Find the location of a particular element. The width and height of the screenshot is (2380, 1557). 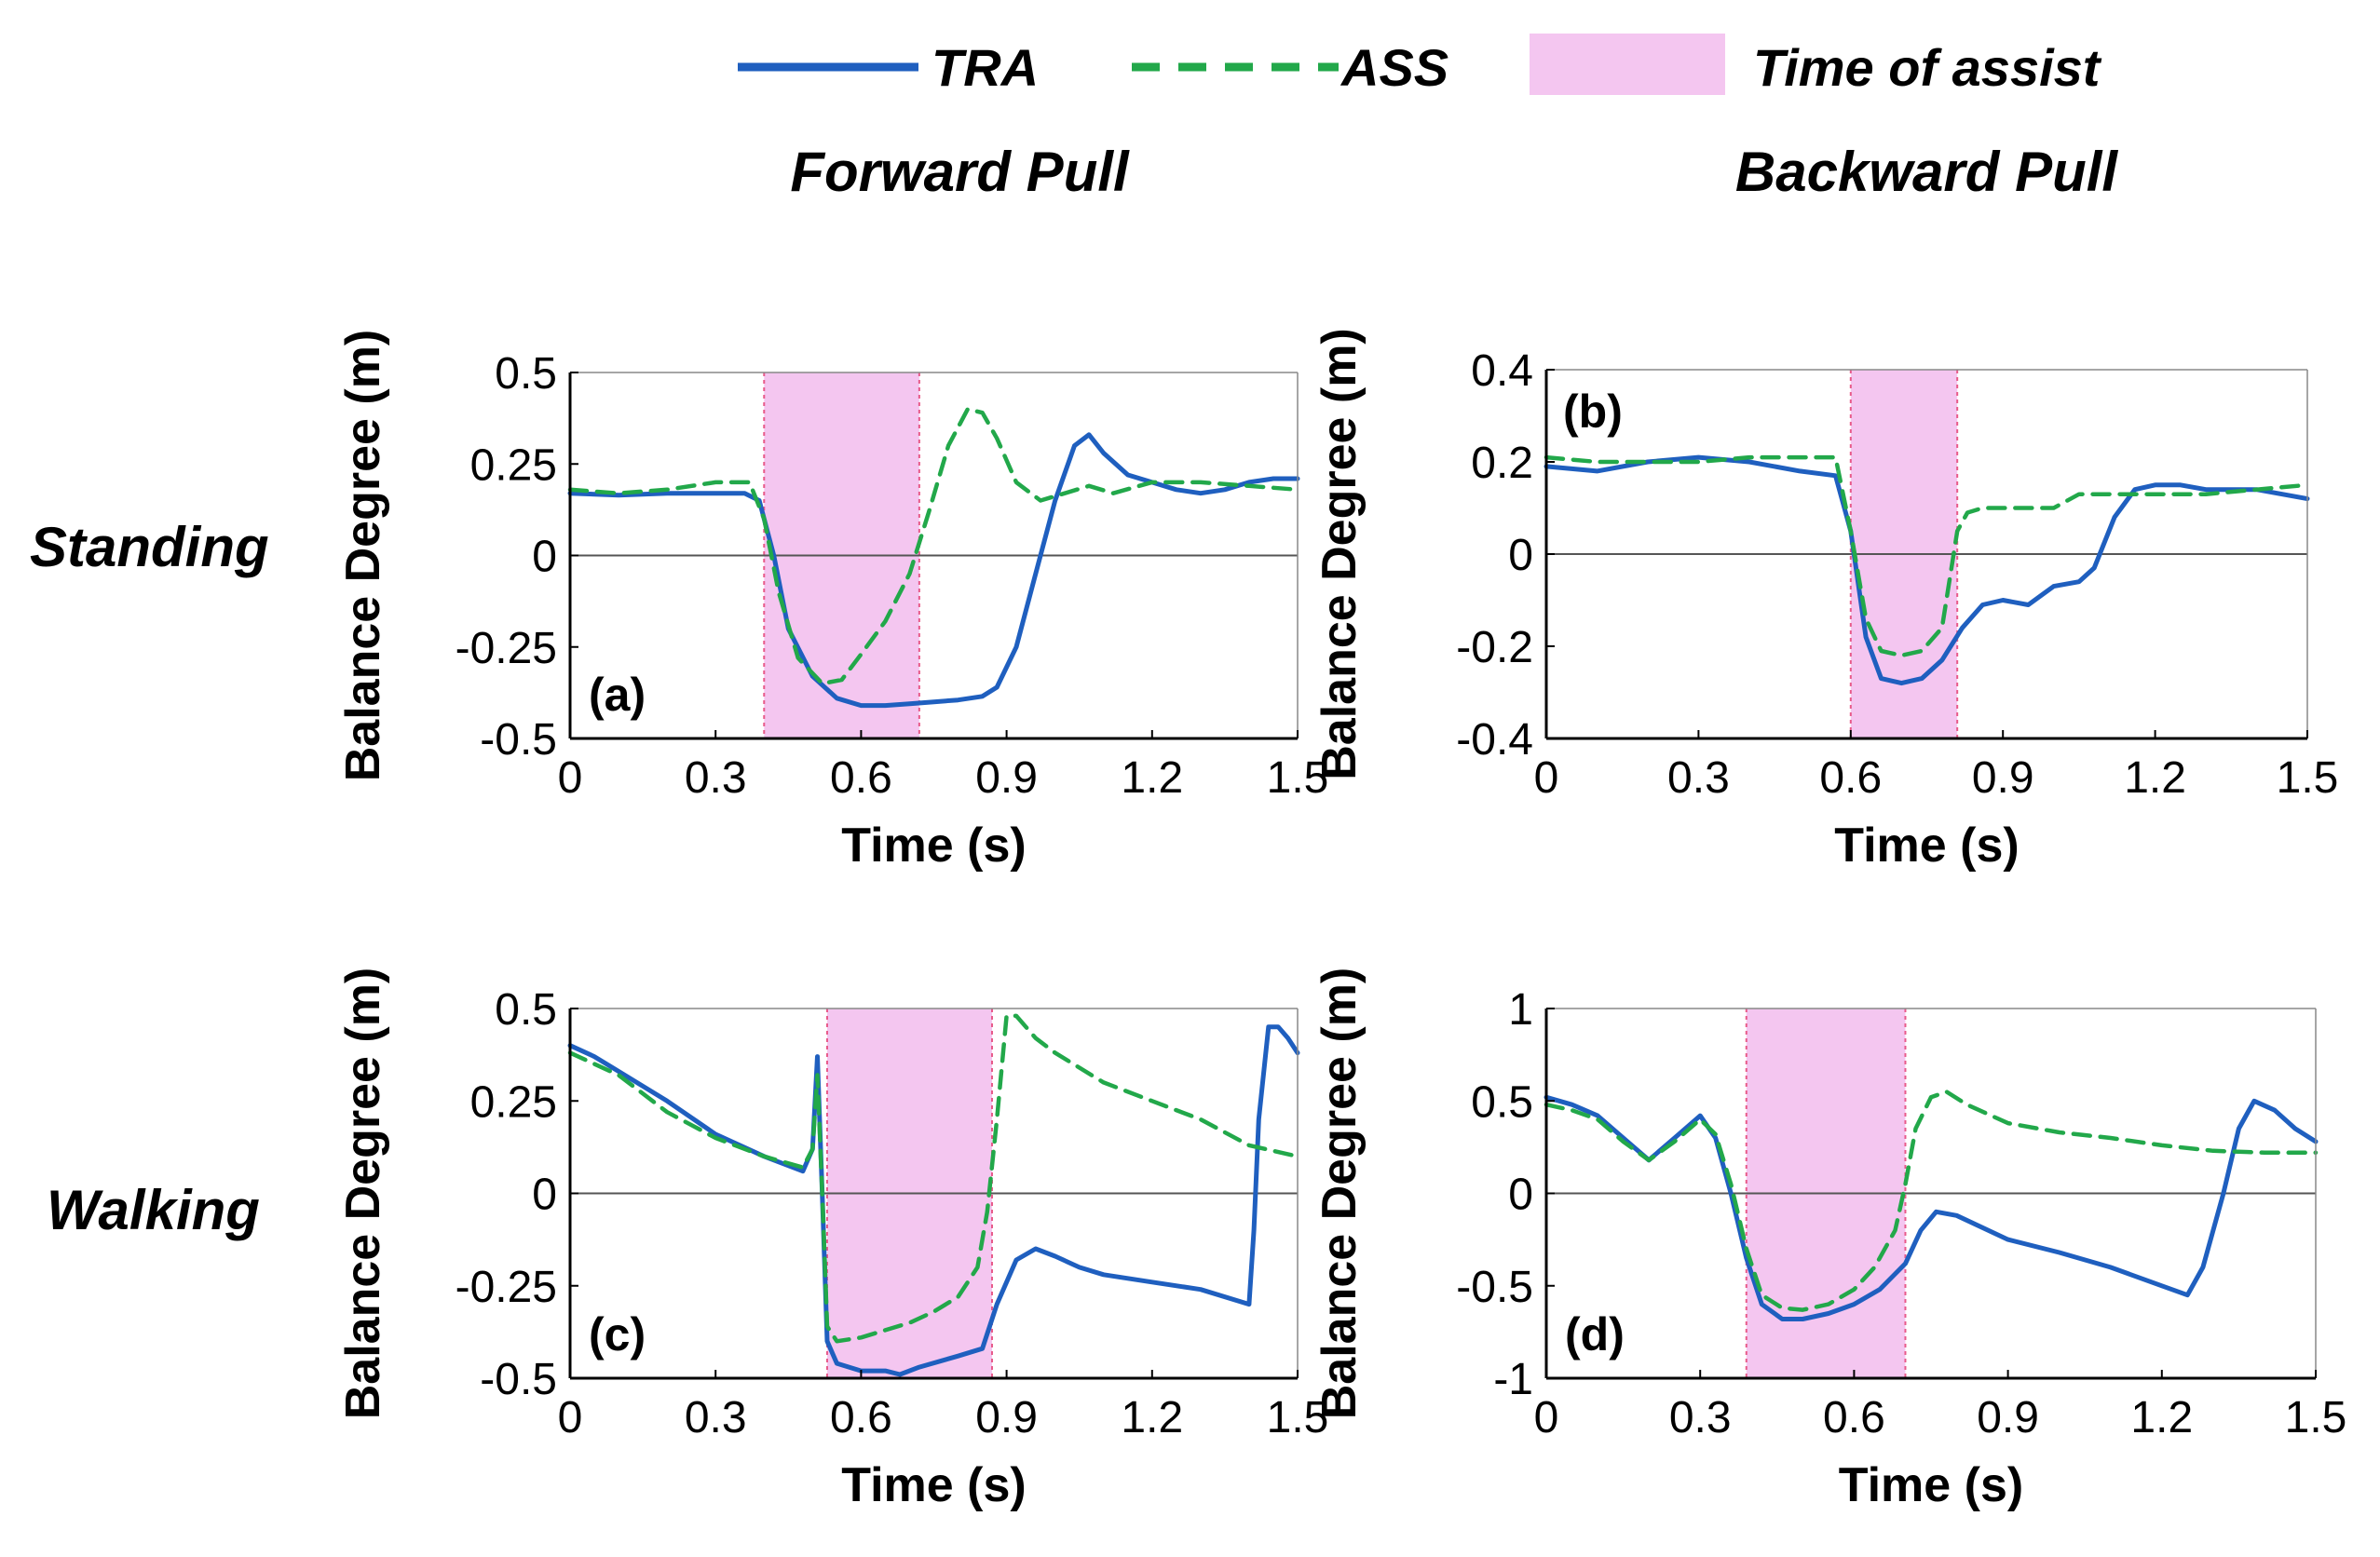

column-title-forward-pull: Forward Pull is located at coordinates (960, 172).